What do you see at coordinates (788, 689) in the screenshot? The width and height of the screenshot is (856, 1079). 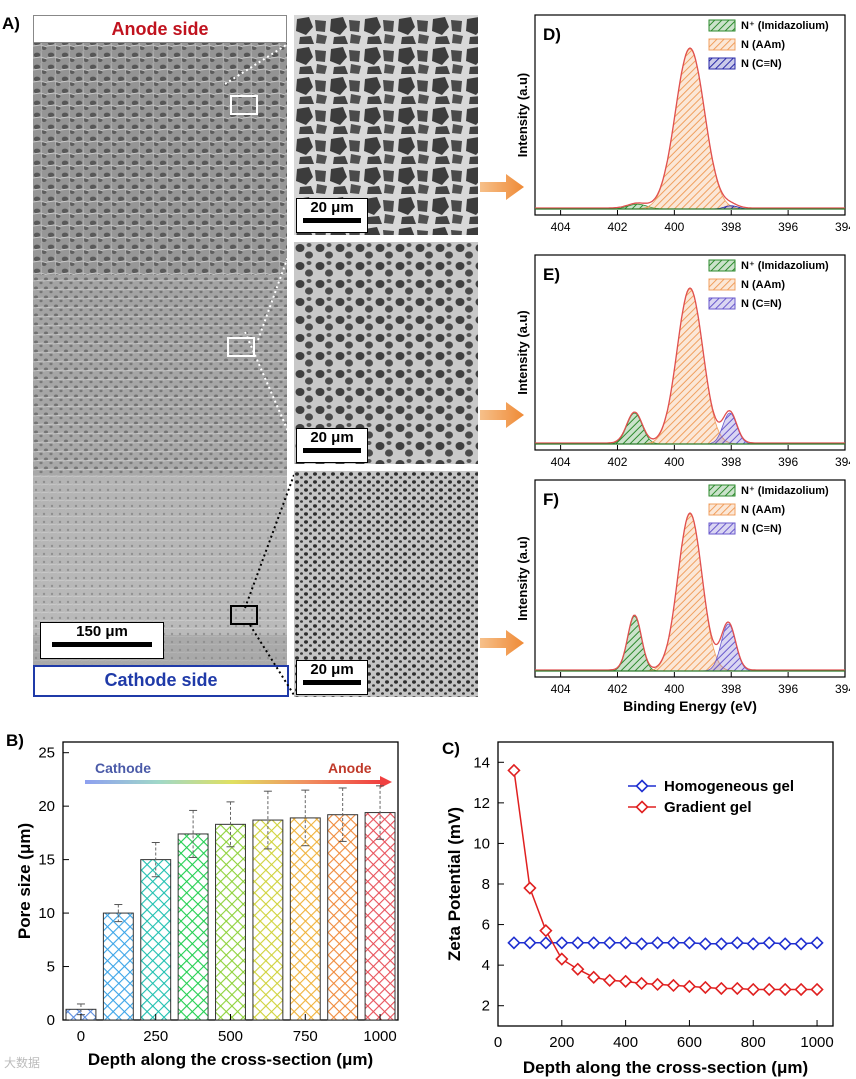 I see `xps-F-tick-label: 396` at bounding box center [788, 689].